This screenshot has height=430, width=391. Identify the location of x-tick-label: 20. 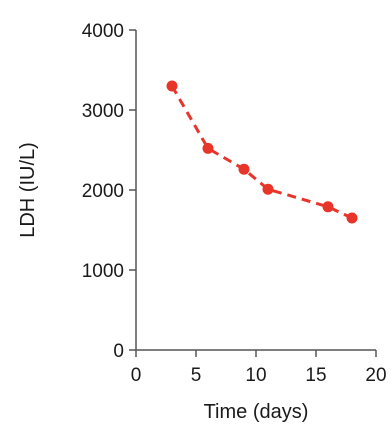
(375, 375).